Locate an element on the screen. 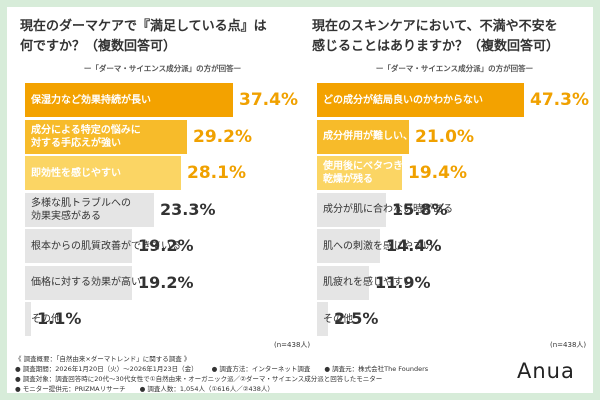  left-bar-label-line: 価格に対する効果が高い is located at coordinates (86, 282).